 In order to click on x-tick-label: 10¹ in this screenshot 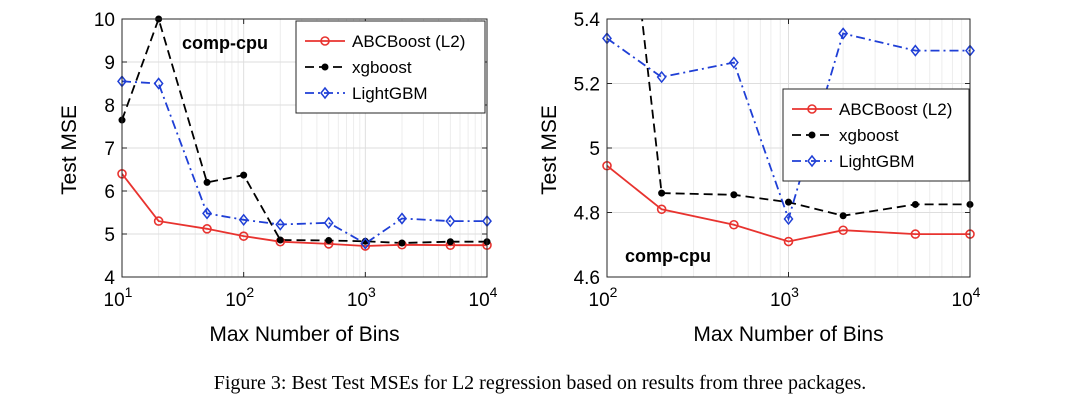, I will do `click(118, 297)`.